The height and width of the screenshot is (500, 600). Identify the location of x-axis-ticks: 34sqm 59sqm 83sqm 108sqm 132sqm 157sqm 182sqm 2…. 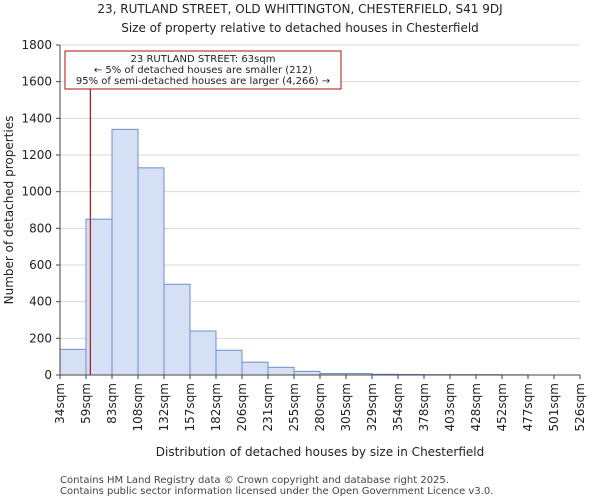
(320, 403).